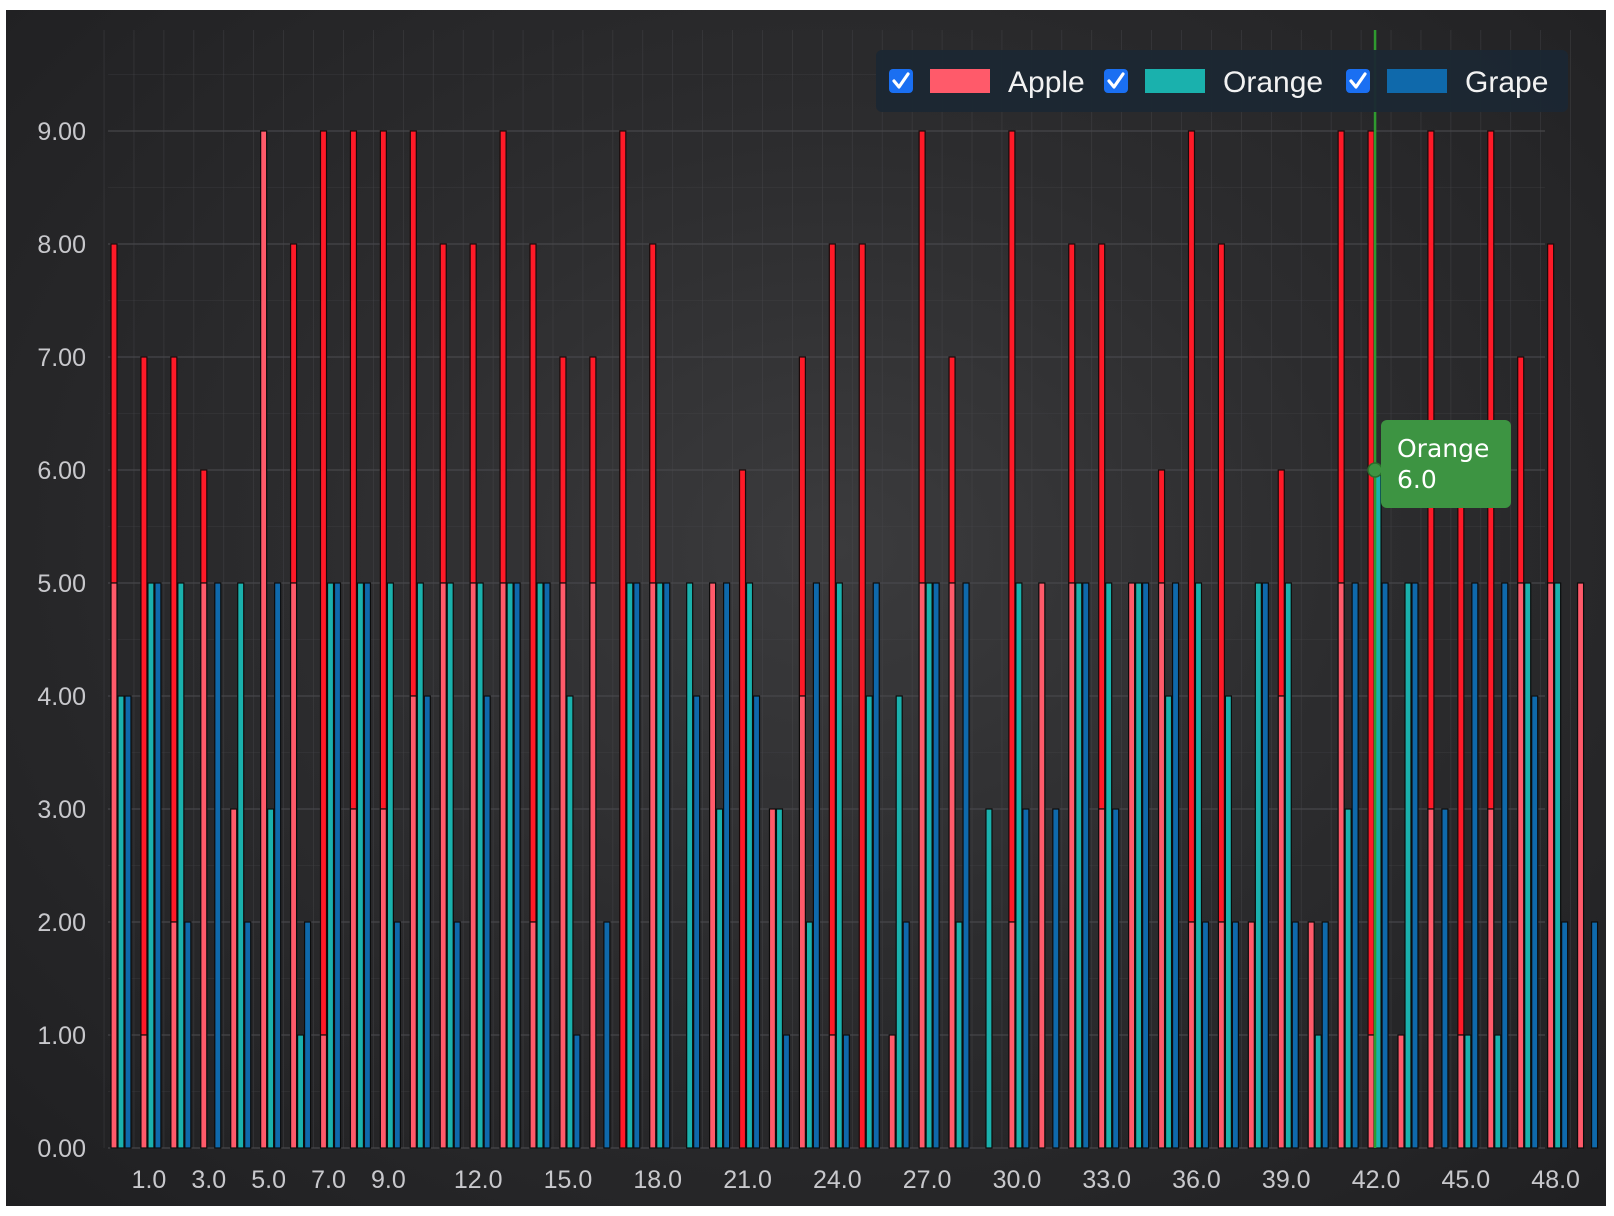  What do you see at coordinates (61, 471) in the screenshot?
I see `y-tick-label: 6.00` at bounding box center [61, 471].